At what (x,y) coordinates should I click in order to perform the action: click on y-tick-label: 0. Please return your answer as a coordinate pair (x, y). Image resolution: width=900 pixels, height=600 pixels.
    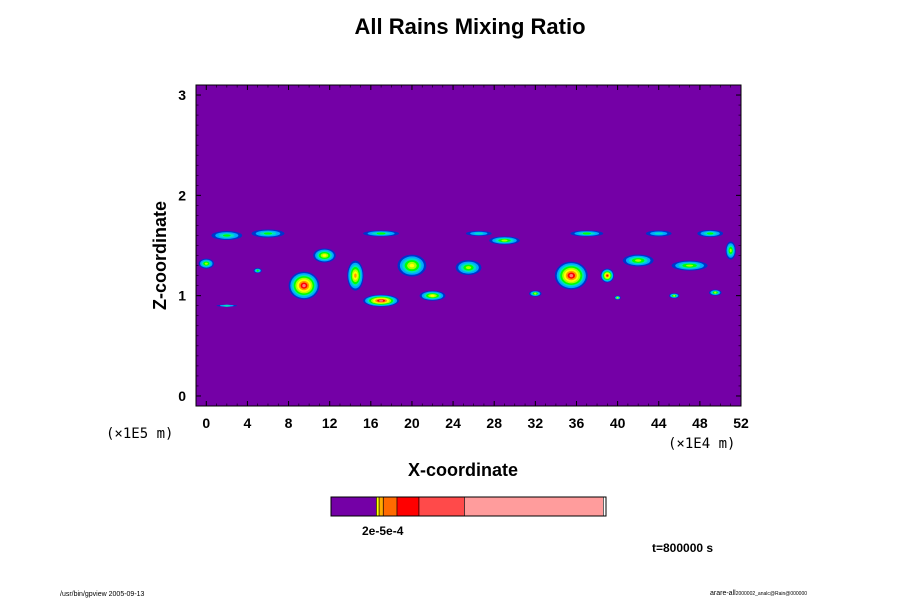
    Looking at the image, I should click on (182, 396).